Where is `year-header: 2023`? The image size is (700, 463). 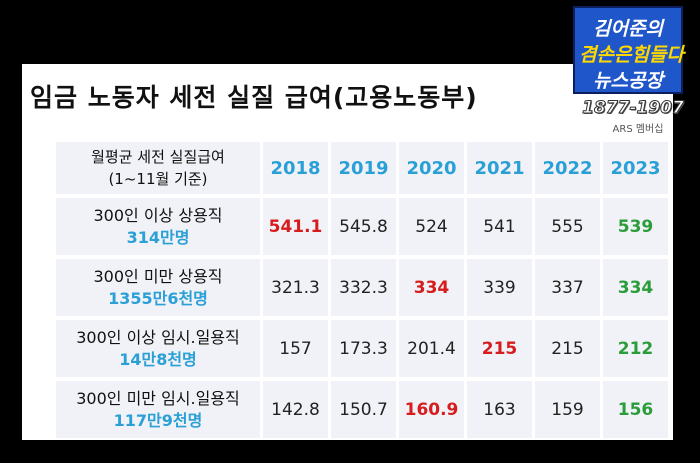
year-header: 2023 is located at coordinates (634, 168).